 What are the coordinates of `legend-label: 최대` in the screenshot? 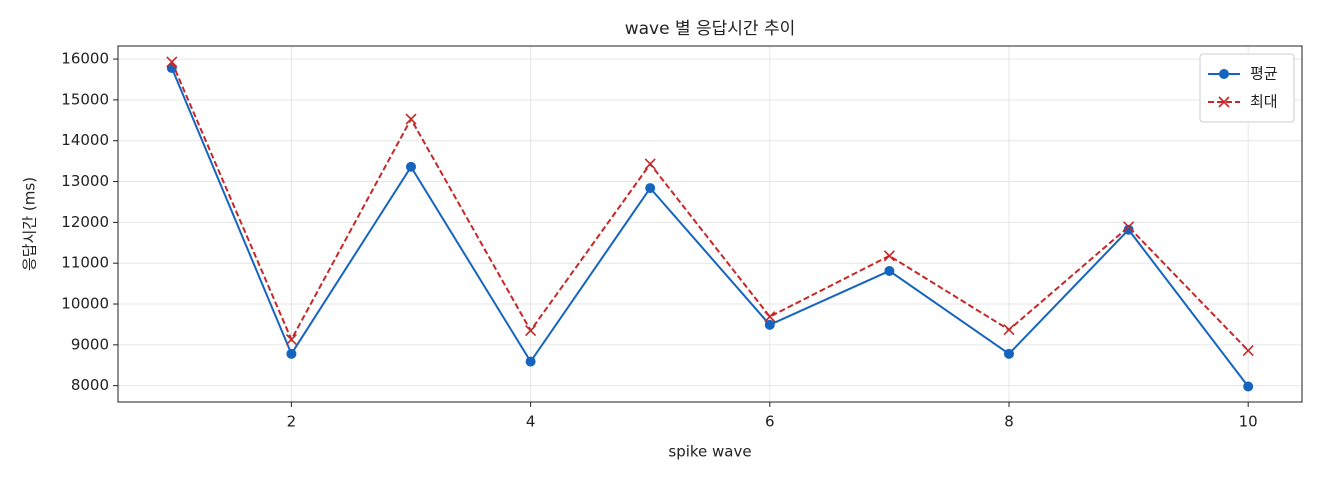 It's located at (1264, 102).